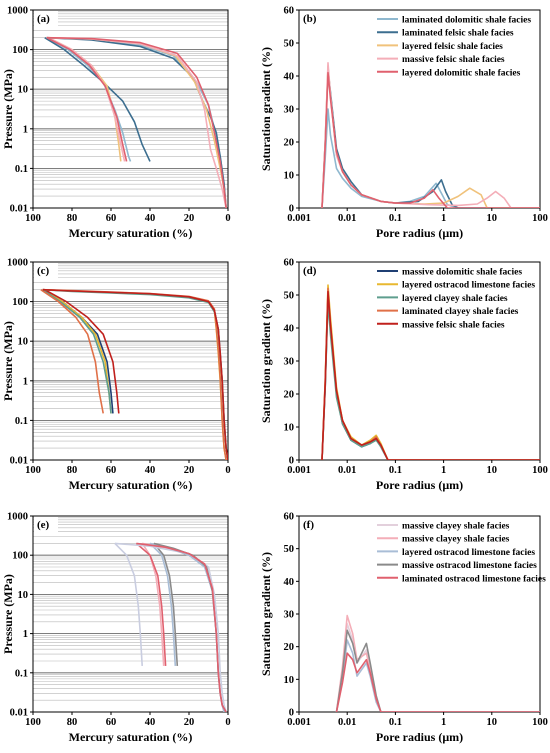 This screenshot has width=550, height=753. Describe the element at coordinates (299, 470) in the screenshot. I see `x-tick-label: 0.001` at that location.